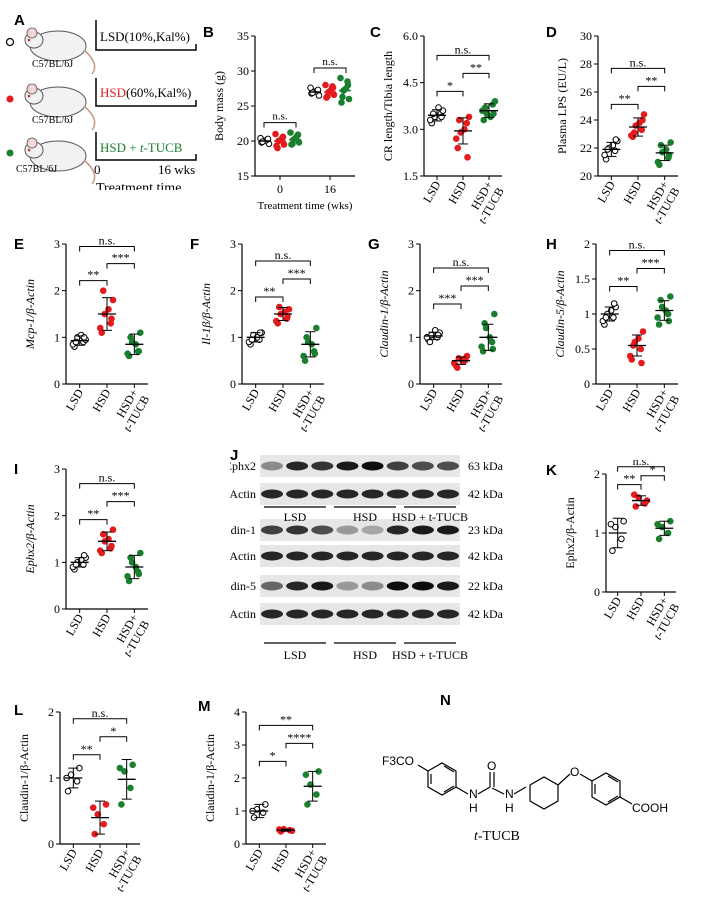  What do you see at coordinates (586, 148) in the screenshot?
I see `y-tick-label: 22` at bounding box center [586, 148].